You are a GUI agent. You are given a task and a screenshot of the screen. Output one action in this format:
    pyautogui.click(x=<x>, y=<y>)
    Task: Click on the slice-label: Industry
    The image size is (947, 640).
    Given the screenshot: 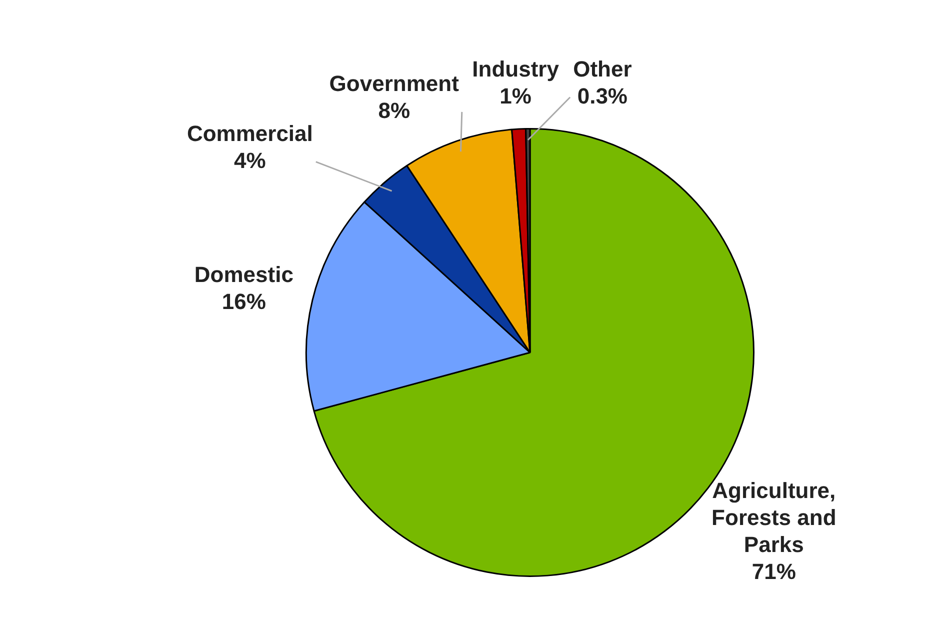 What is the action you would take?
    pyautogui.click(x=516, y=69)
    